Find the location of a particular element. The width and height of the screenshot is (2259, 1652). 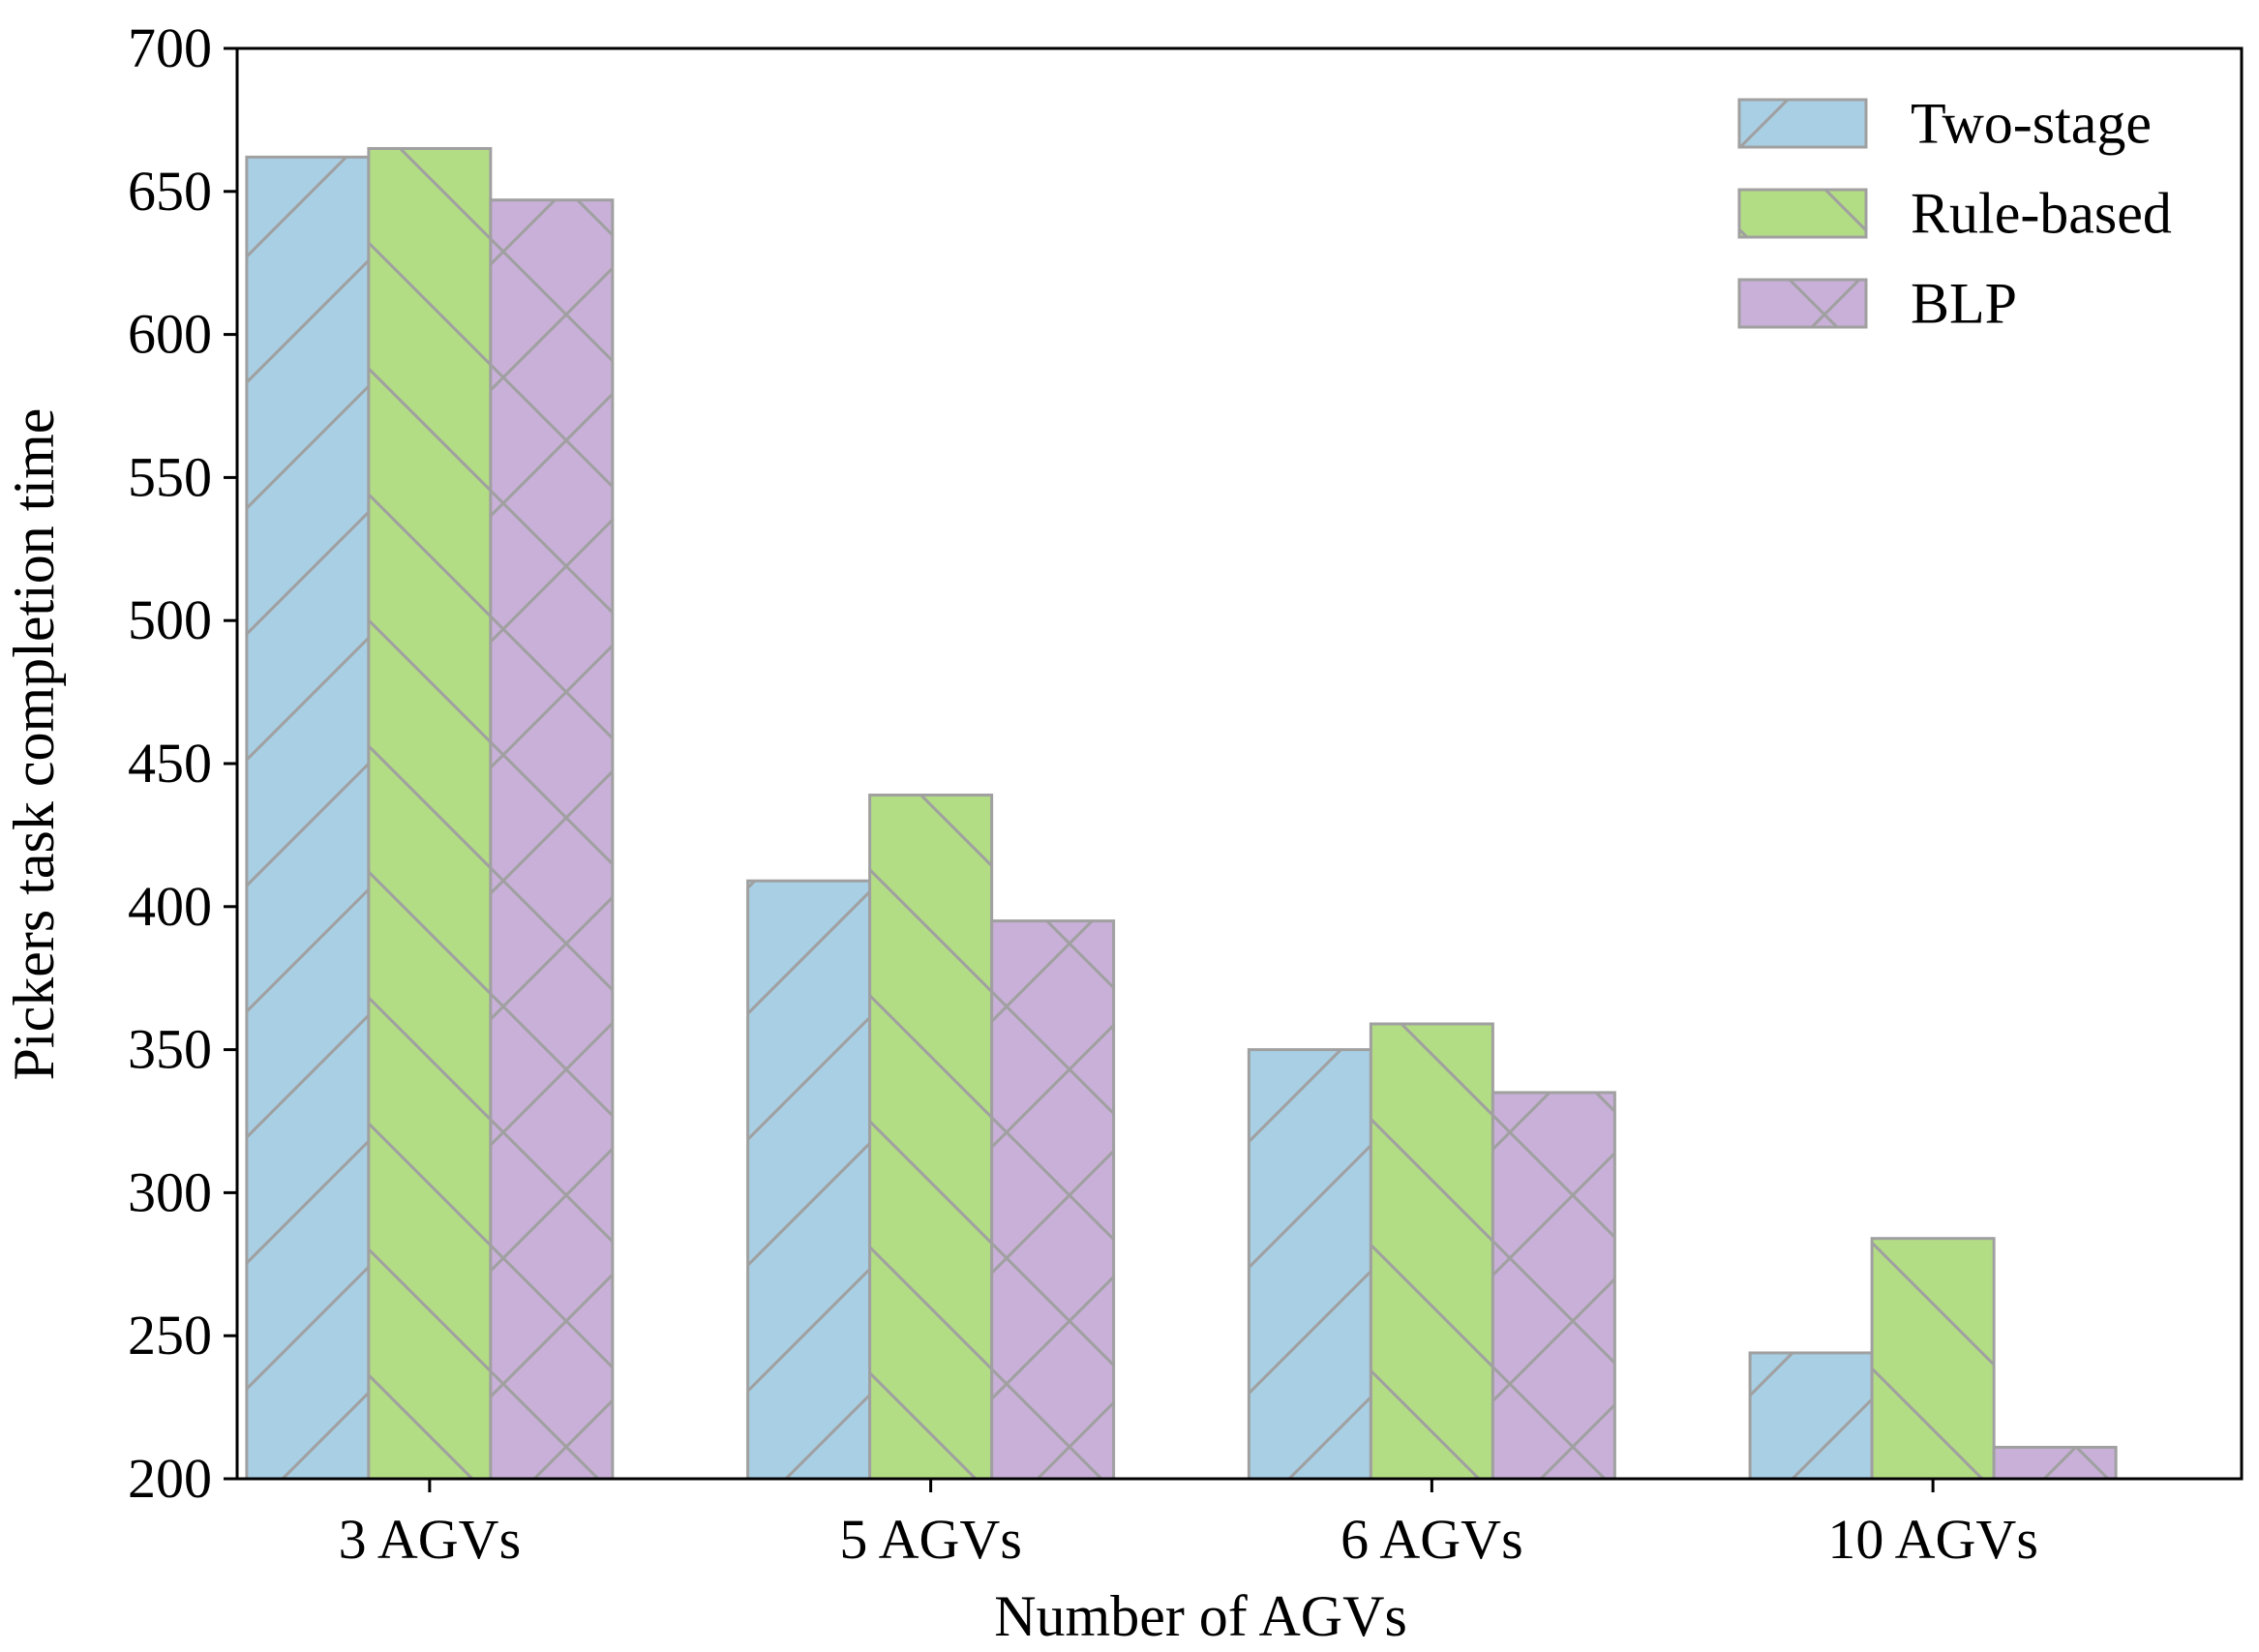

y-tick-label: 200 is located at coordinates (170, 1479).